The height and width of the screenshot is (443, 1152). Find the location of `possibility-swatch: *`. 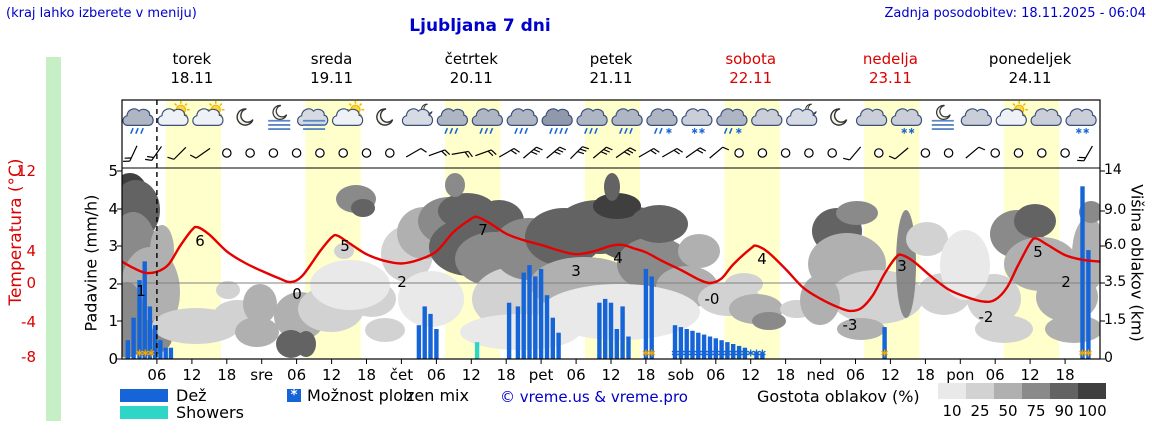

possibility-swatch: * is located at coordinates (294, 395).